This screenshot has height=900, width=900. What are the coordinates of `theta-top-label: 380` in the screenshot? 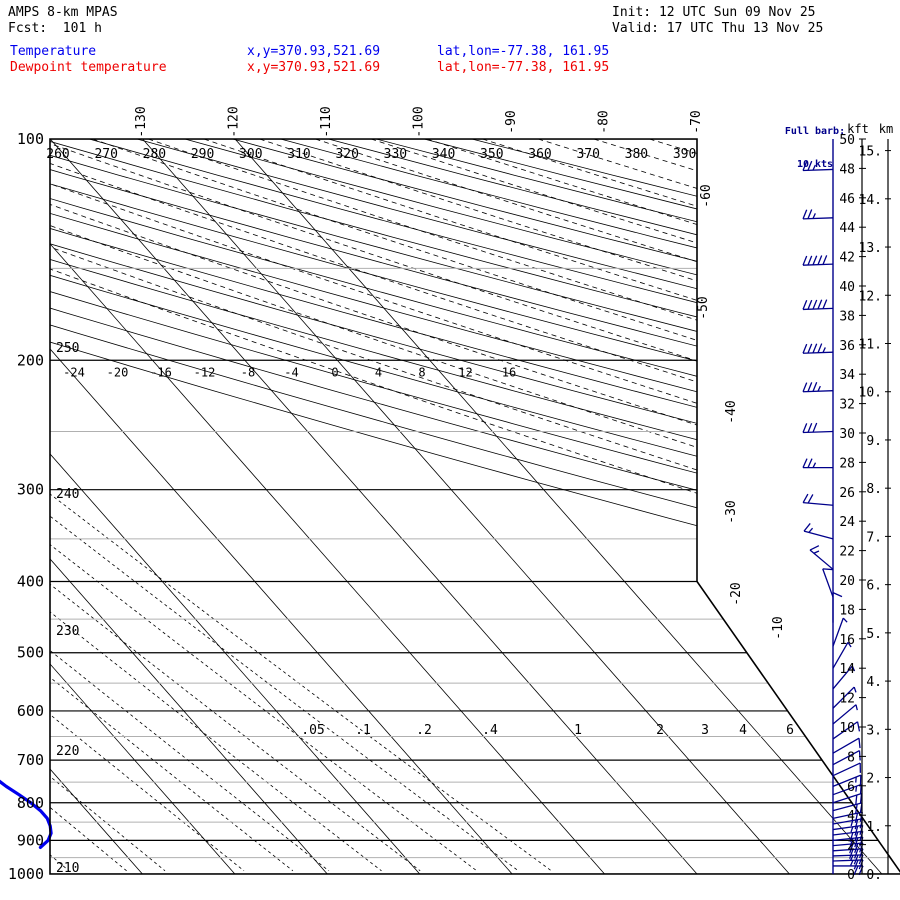 It's located at (636, 154).